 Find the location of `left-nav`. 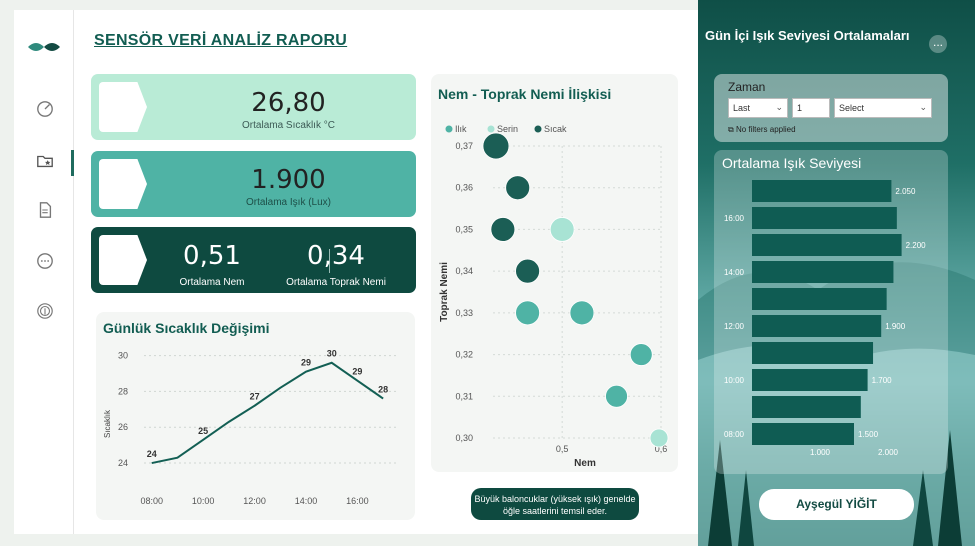

left-nav is located at coordinates (44, 272).